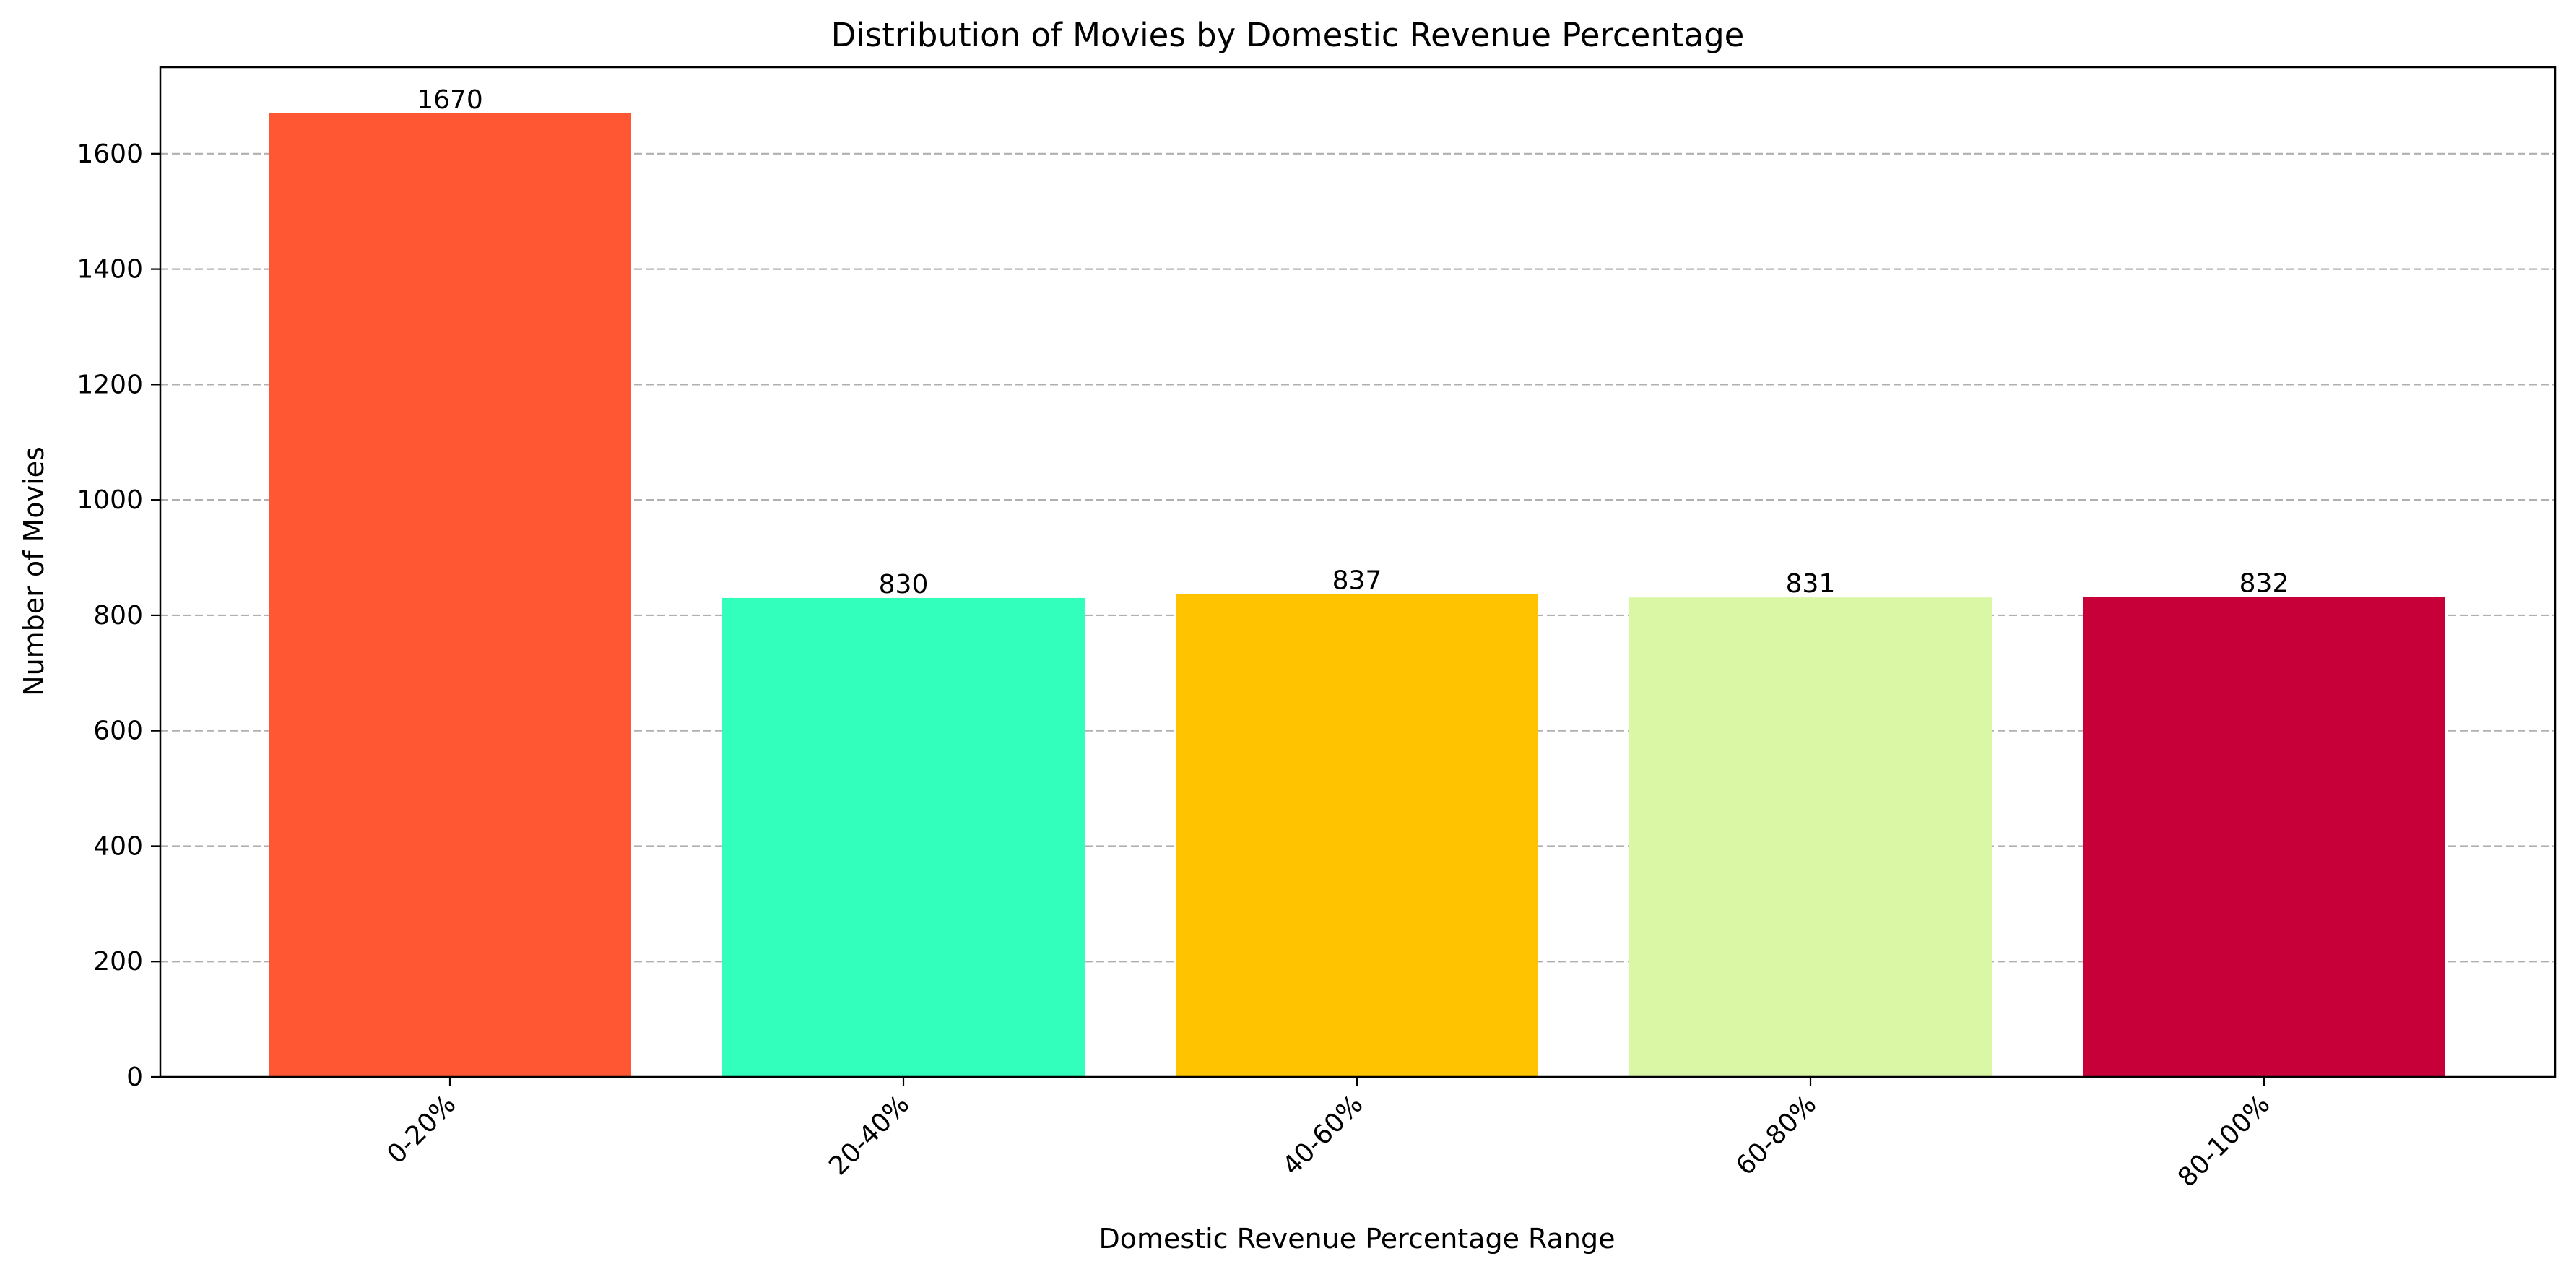  I want to click on bar-value-label: 832, so click(2264, 583).